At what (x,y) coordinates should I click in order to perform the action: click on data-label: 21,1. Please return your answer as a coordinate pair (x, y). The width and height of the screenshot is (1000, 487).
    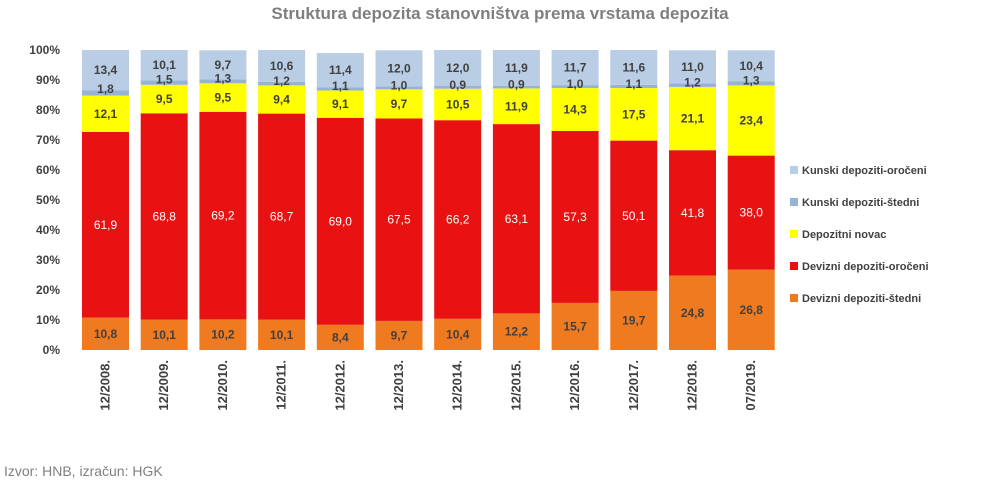
    Looking at the image, I should click on (693, 119).